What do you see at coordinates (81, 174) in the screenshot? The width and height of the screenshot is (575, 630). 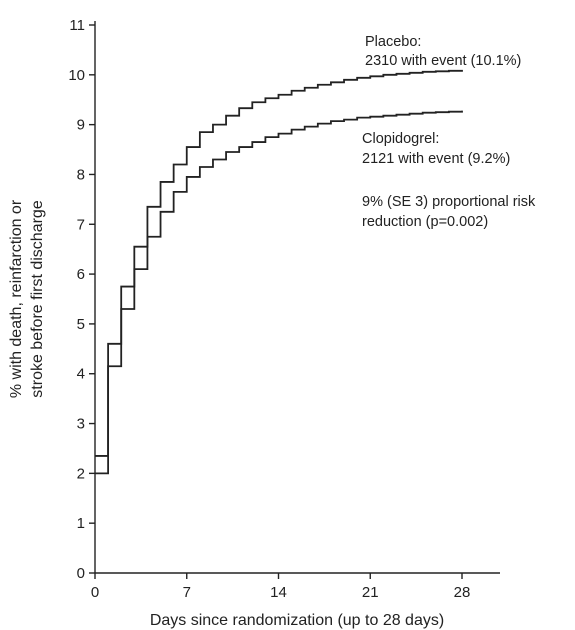 I see `y-tick-label: 8` at bounding box center [81, 174].